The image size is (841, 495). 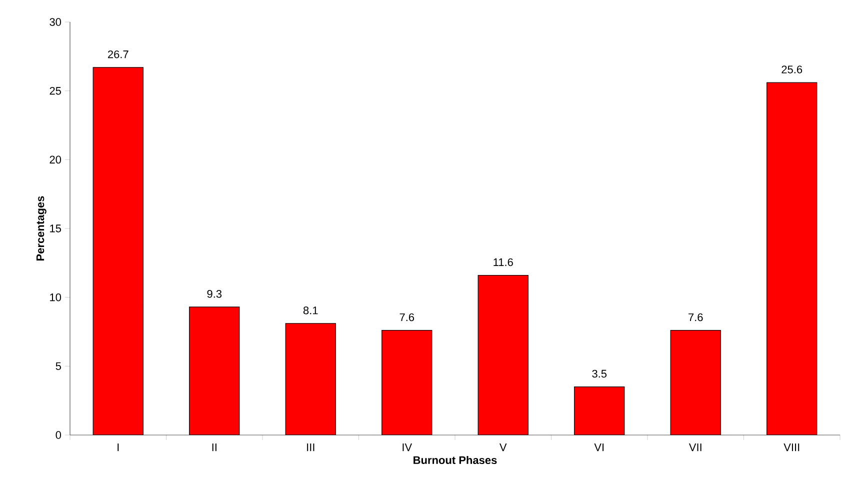 I want to click on x-tick-label: VI, so click(x=599, y=448).